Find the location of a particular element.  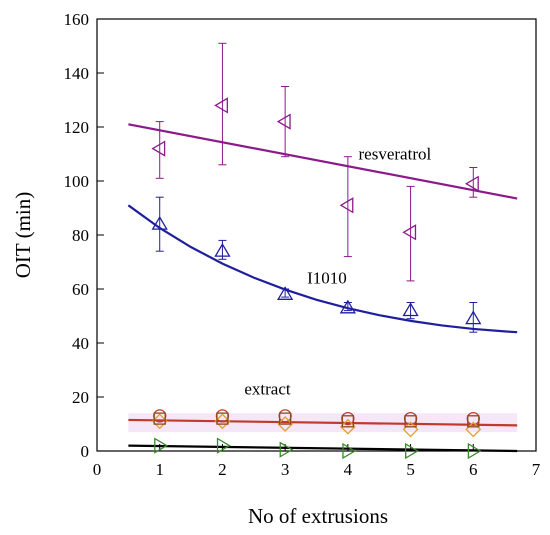

y-tick-label: 20 is located at coordinates (80, 397).